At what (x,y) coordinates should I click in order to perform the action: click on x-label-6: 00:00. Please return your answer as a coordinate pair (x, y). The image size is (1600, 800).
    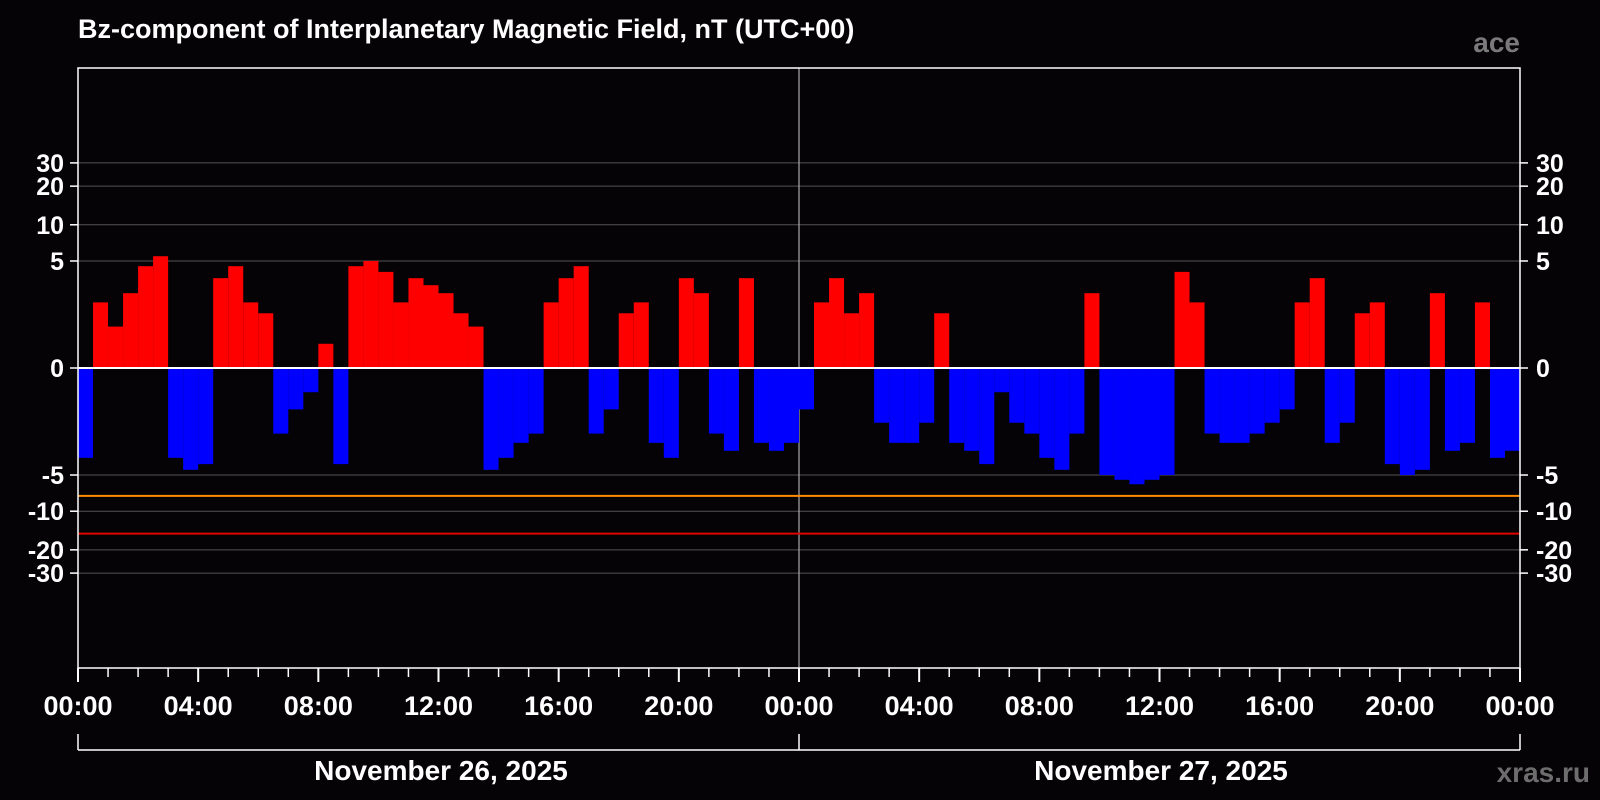
    Looking at the image, I should click on (798, 706).